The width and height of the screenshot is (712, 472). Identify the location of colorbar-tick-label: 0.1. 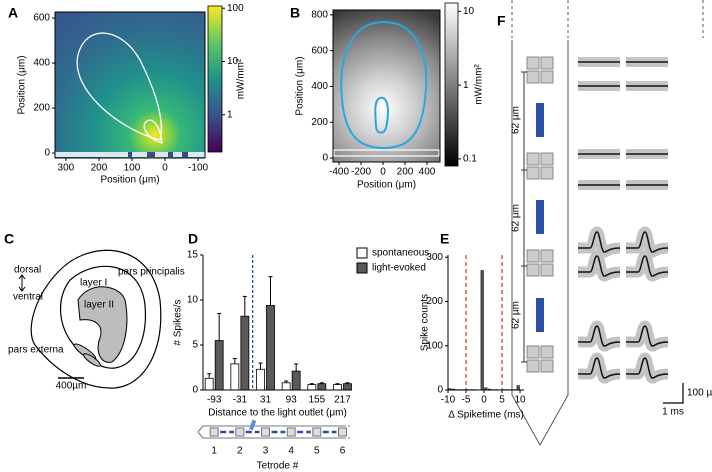
(470, 158).